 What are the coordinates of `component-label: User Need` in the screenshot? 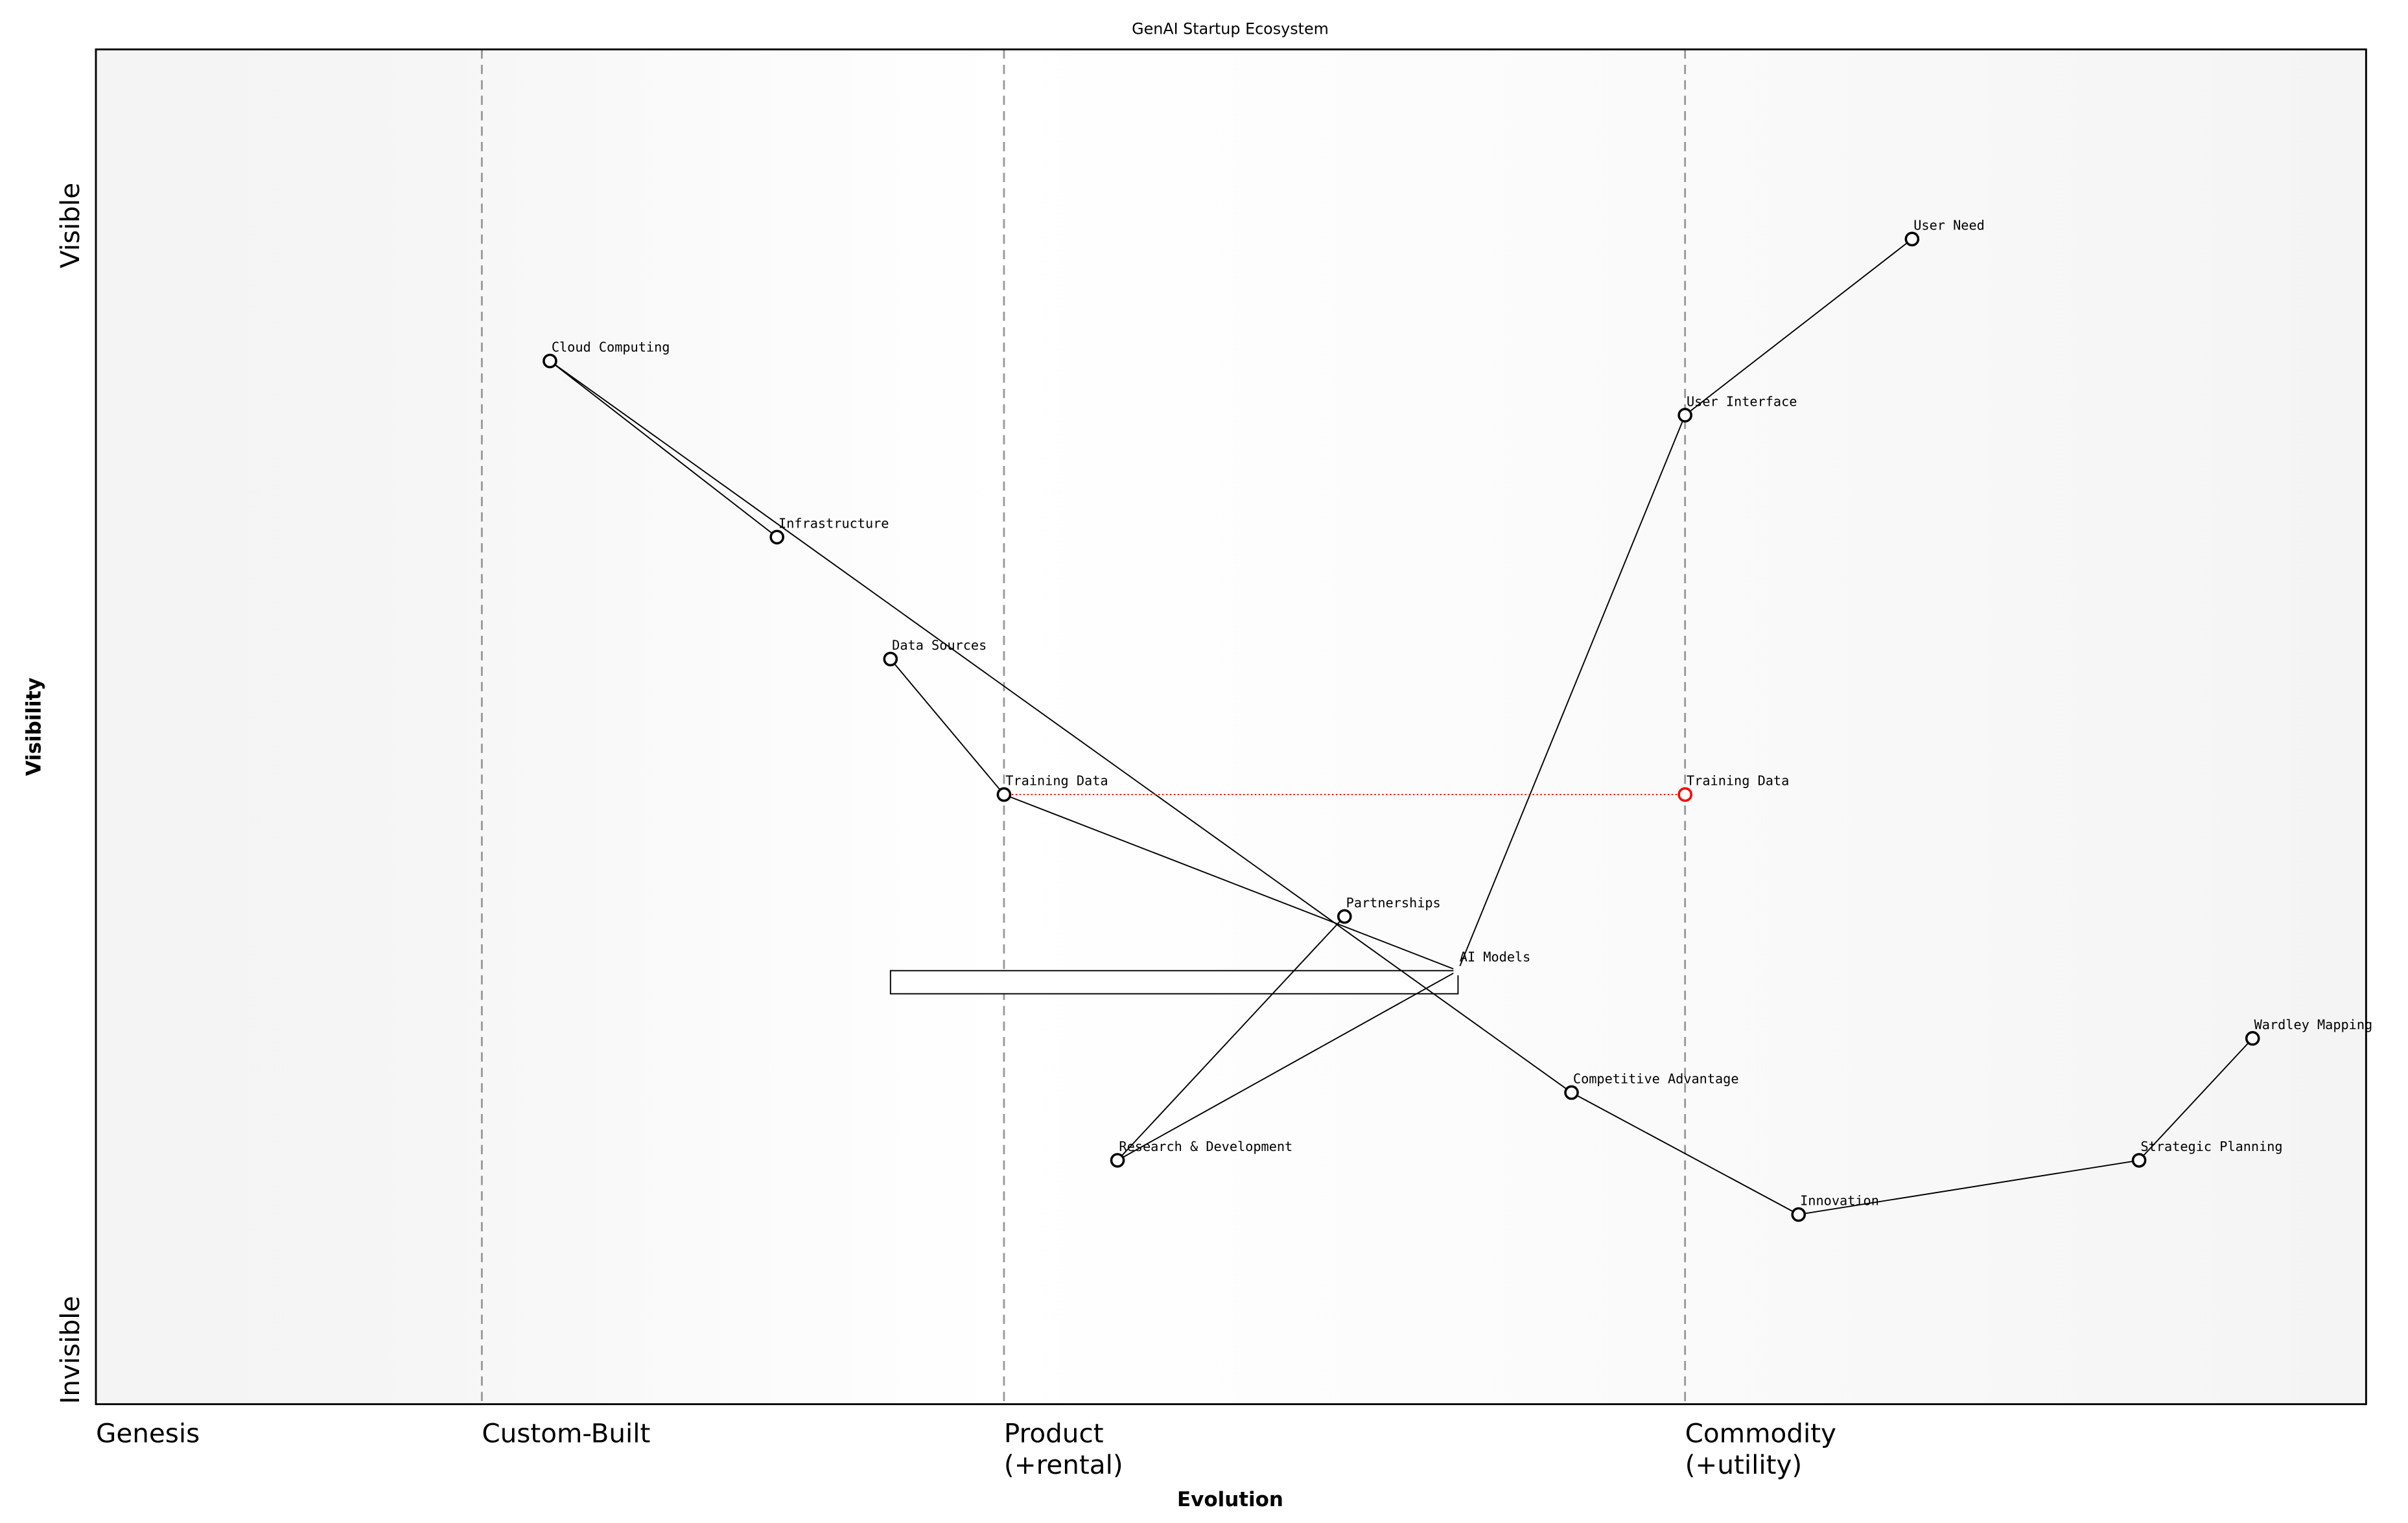 It's located at (1949, 225).